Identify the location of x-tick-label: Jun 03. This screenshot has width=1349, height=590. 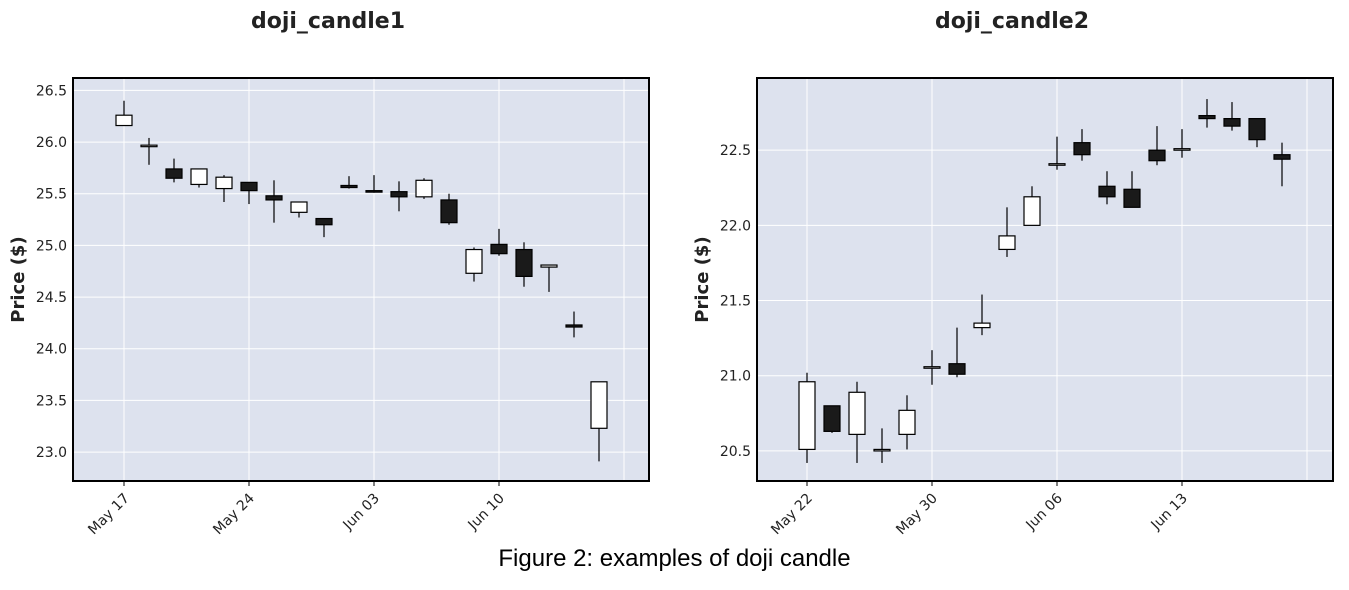
(361, 512).